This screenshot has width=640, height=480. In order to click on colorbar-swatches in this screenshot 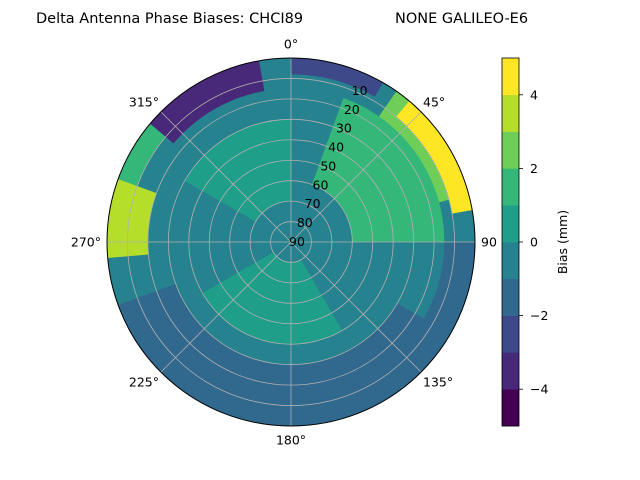, I will do `click(510, 242)`.